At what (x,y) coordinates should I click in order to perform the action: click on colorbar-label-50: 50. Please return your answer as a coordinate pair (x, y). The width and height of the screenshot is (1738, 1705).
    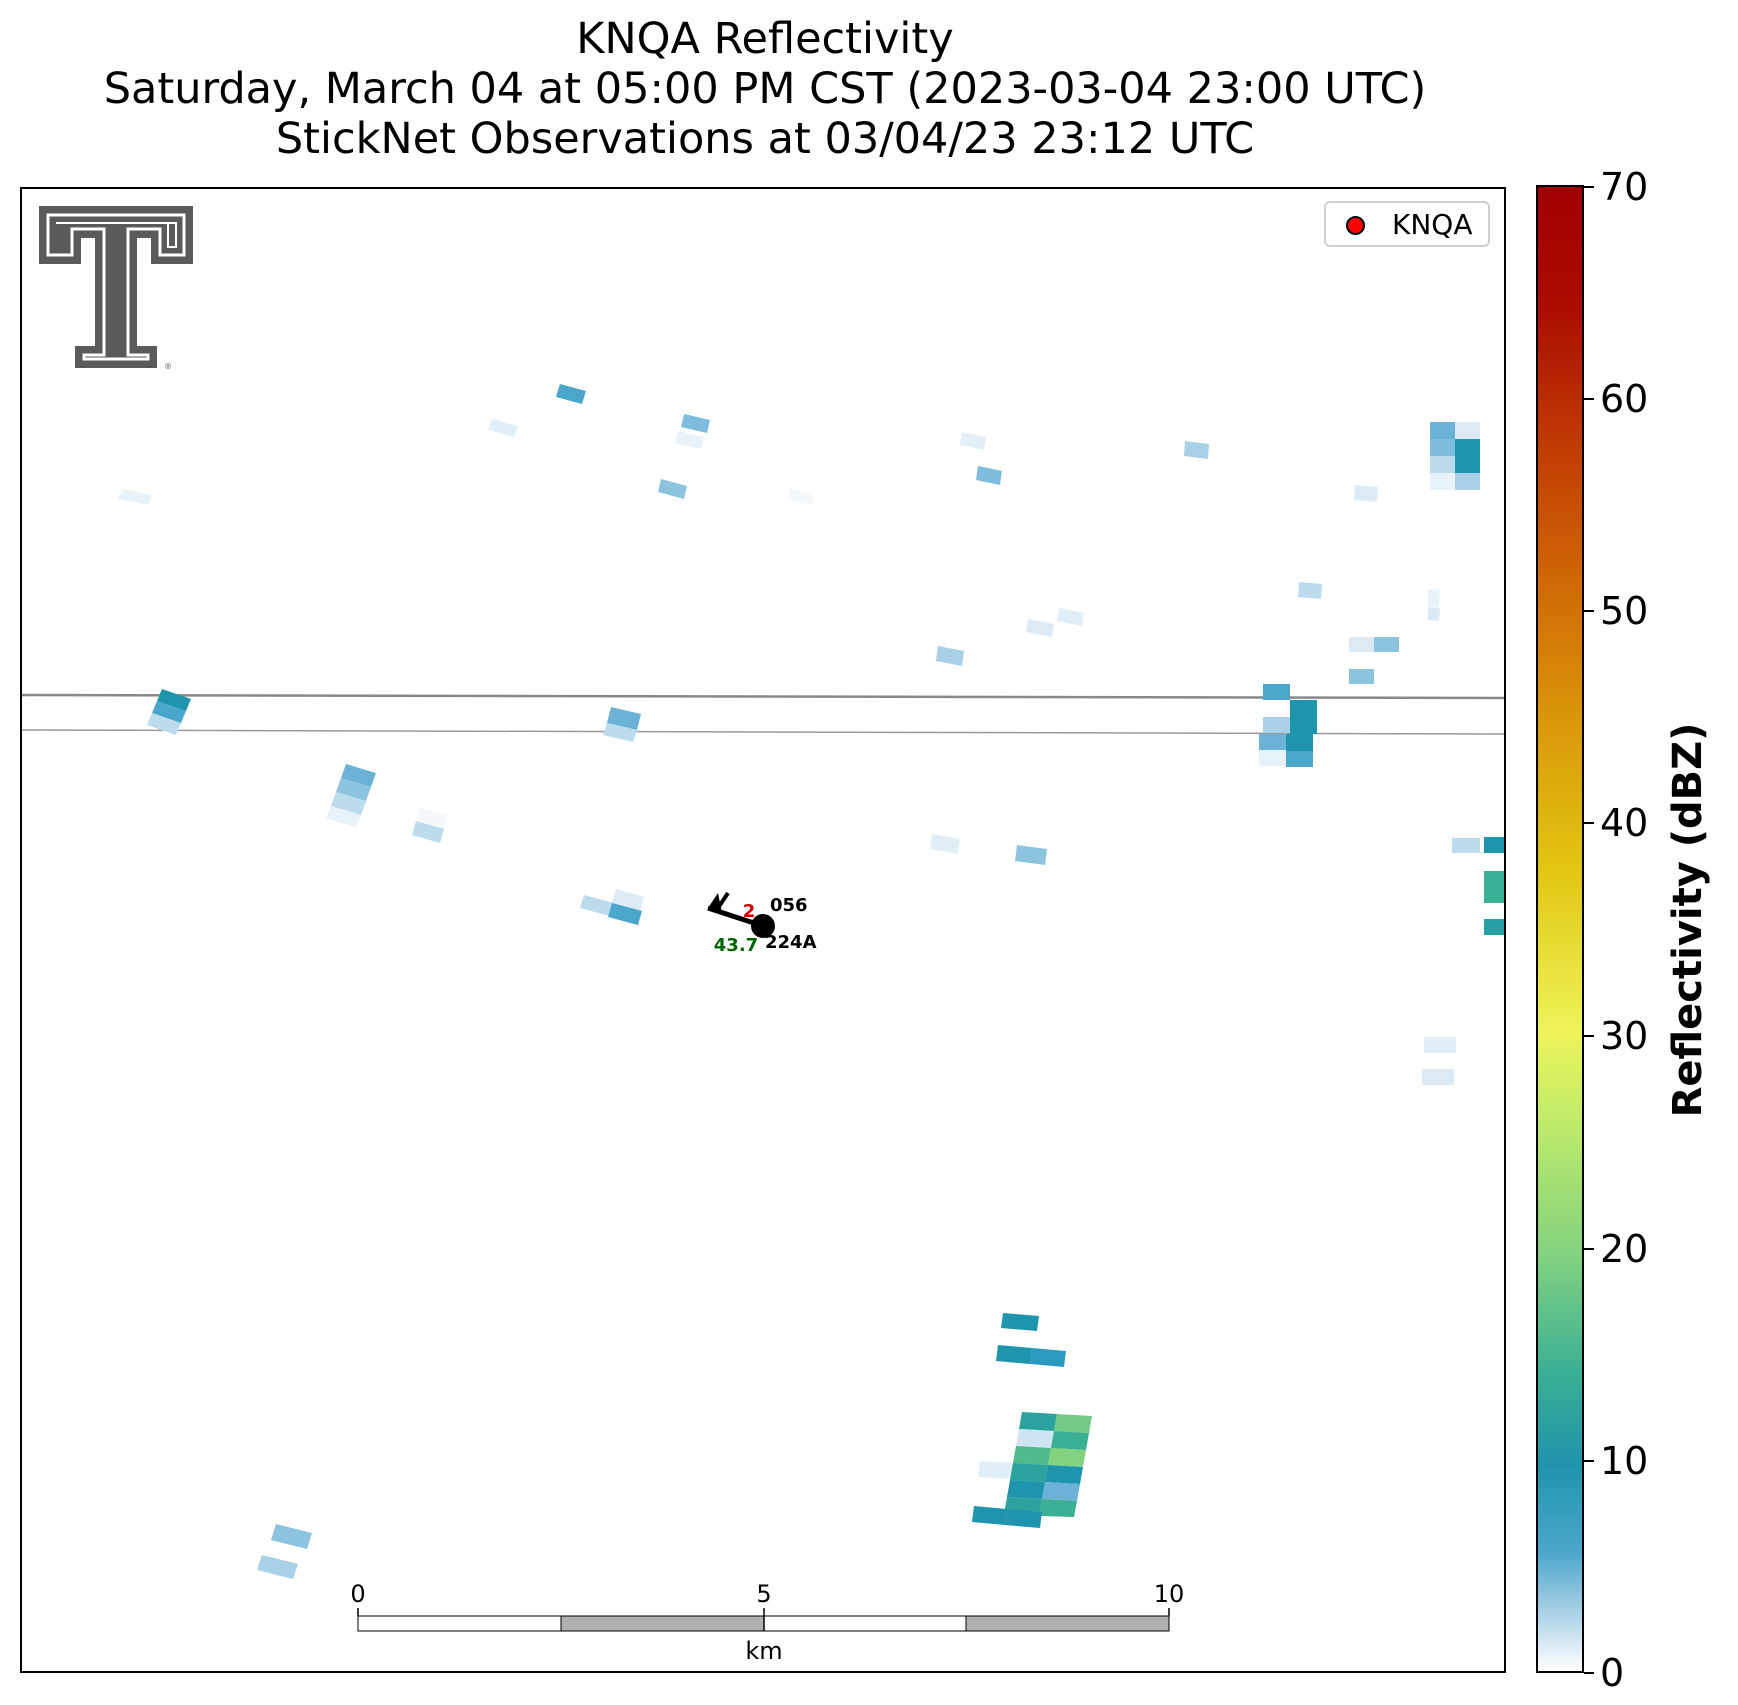
    Looking at the image, I should click on (1624, 611).